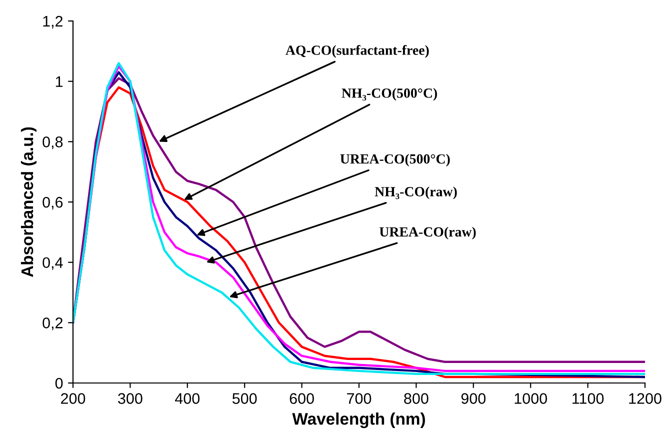  What do you see at coordinates (244, 398) in the screenshot?
I see `x-tick-label: 500` at bounding box center [244, 398].